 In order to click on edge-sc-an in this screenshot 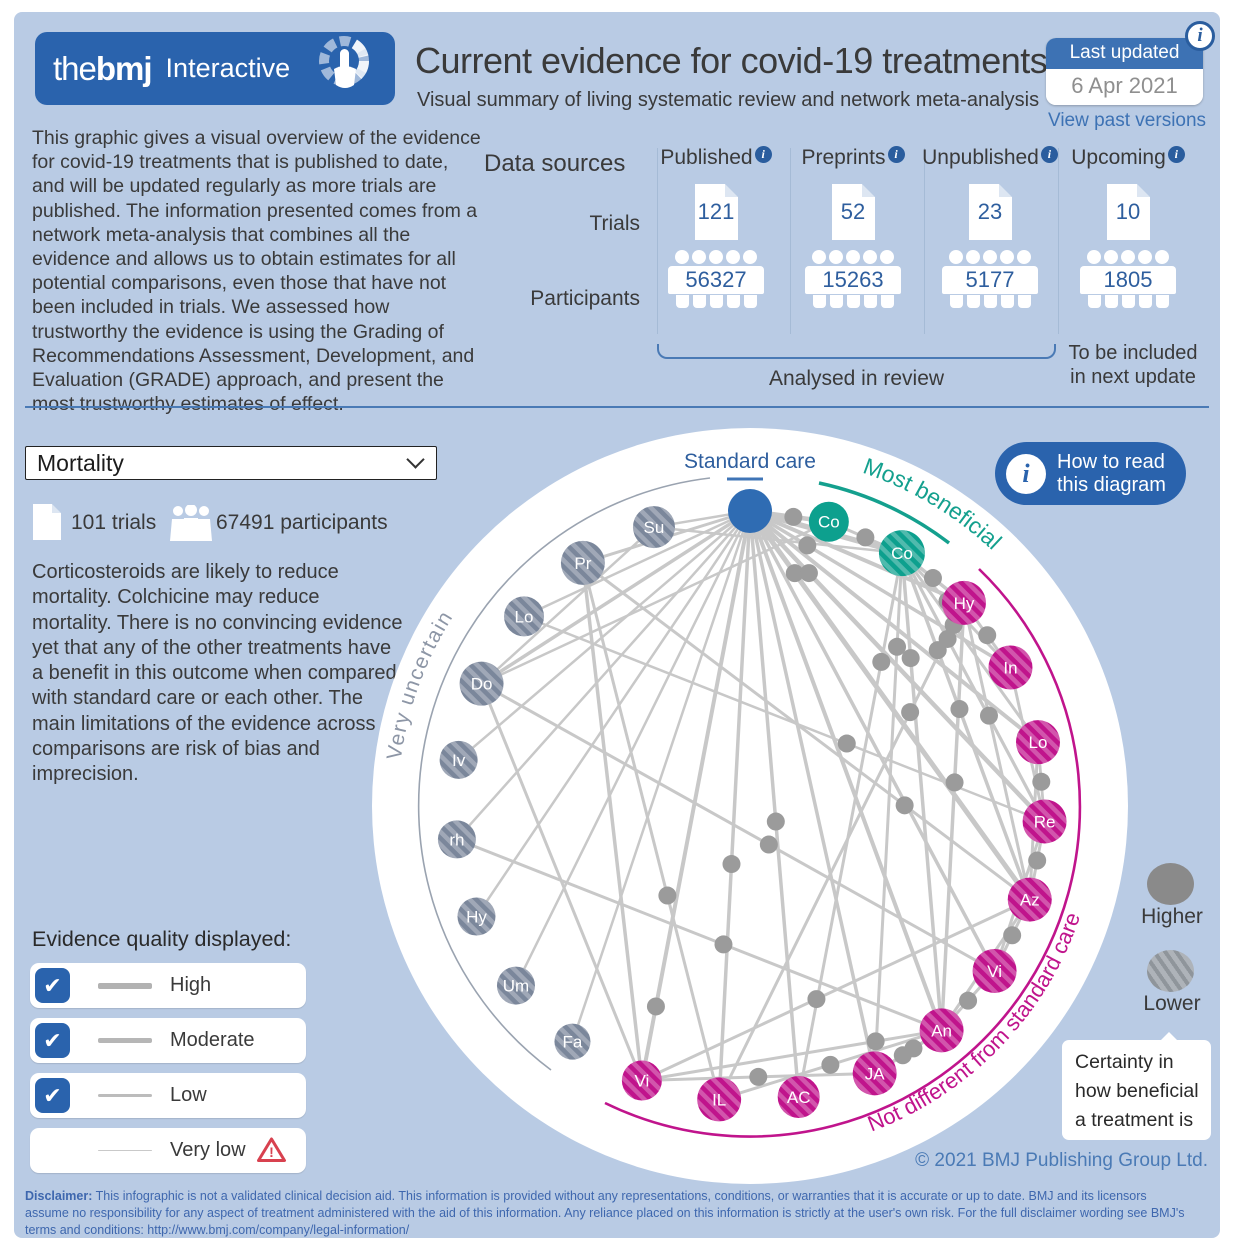, I will do `click(846, 771)`.